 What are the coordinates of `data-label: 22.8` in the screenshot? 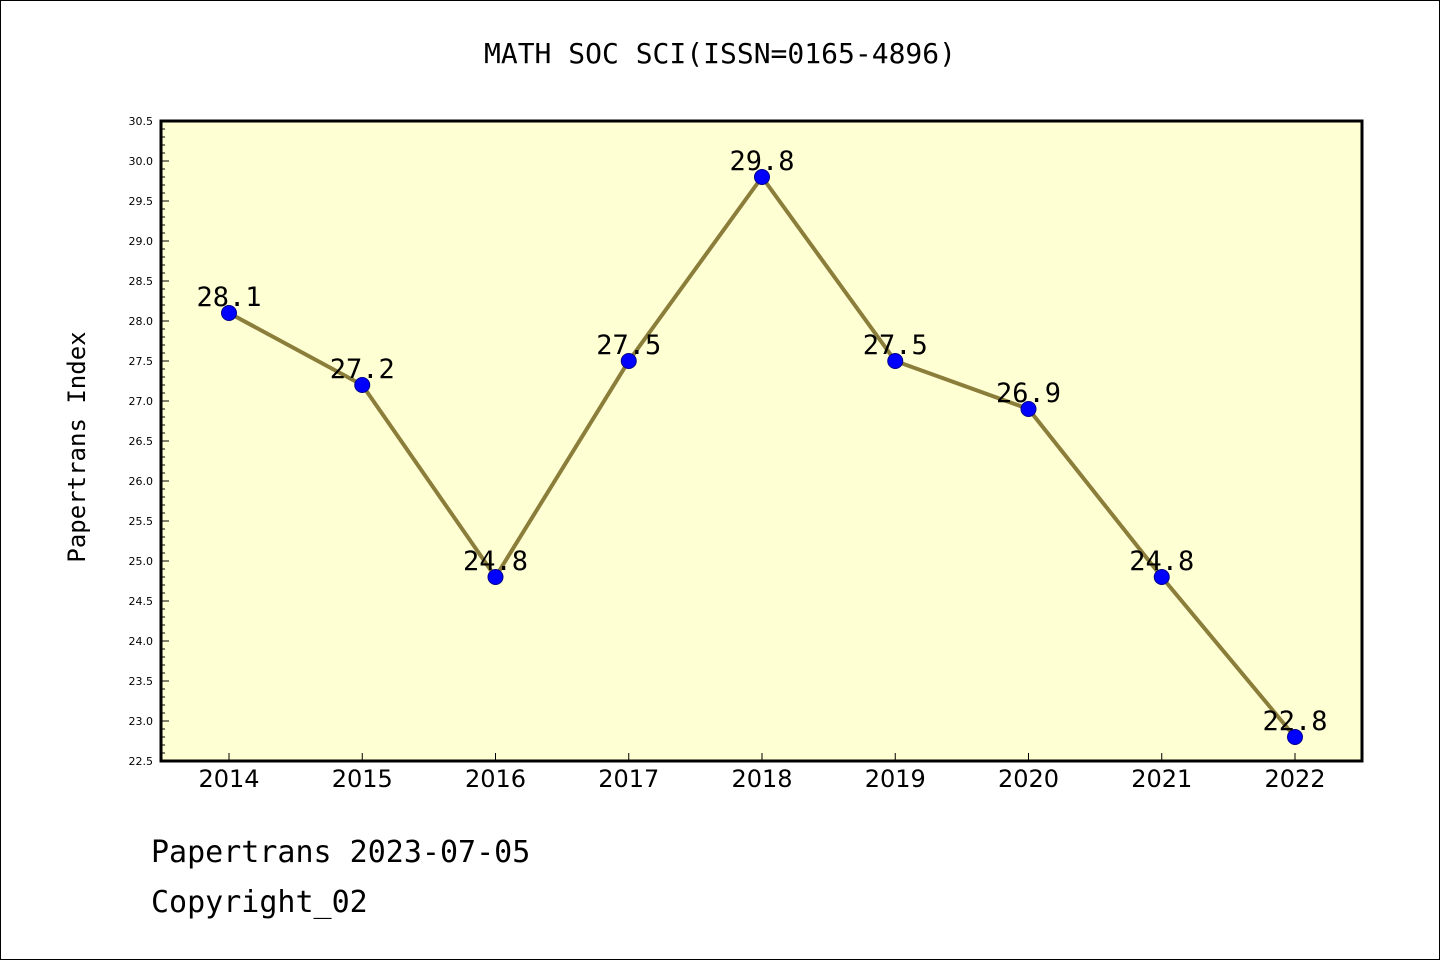 It's located at (1294, 721).